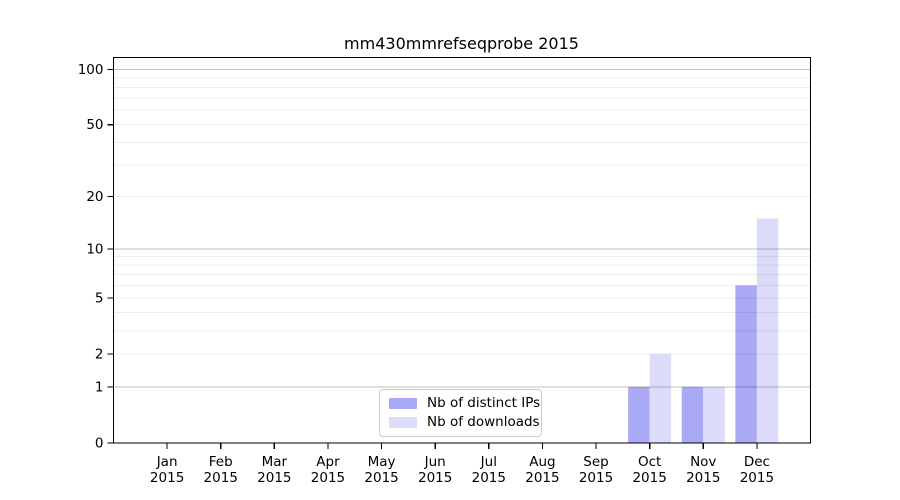 The height and width of the screenshot is (500, 900). I want to click on legend-swatch-downloads, so click(403, 422).